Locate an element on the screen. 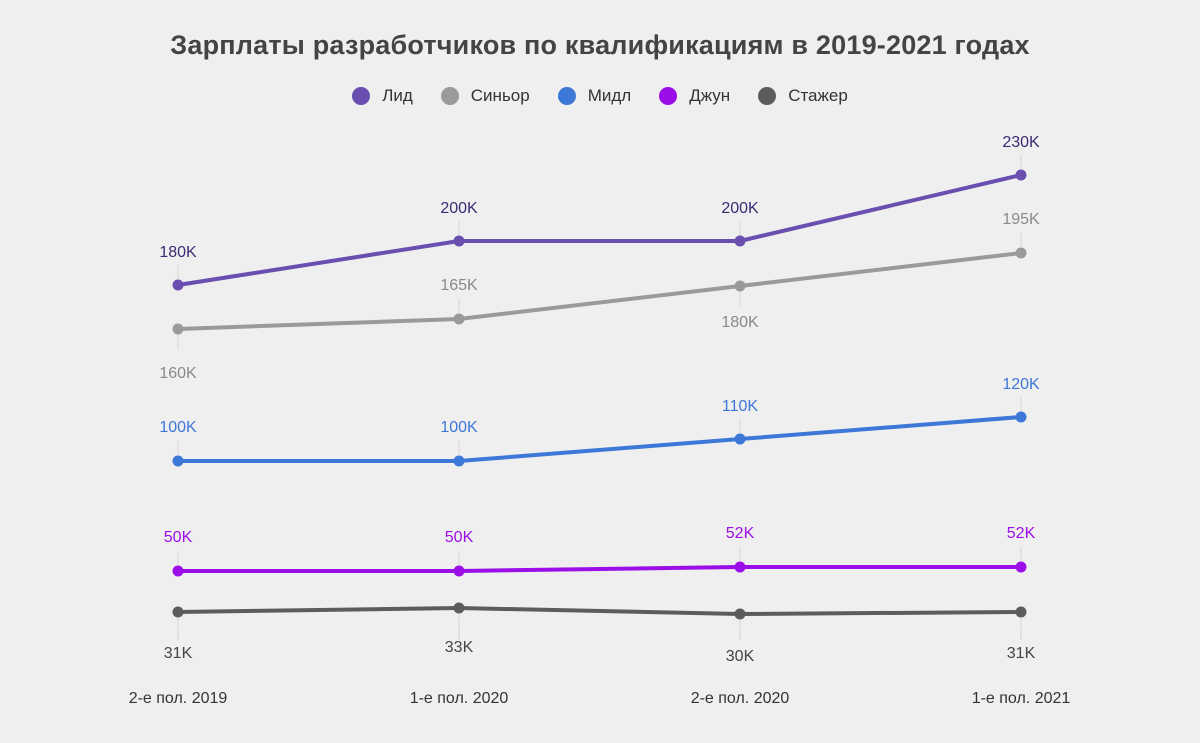 Image resolution: width=1200 pixels, height=743 pixels. legend-item: Мидл is located at coordinates (594, 96).